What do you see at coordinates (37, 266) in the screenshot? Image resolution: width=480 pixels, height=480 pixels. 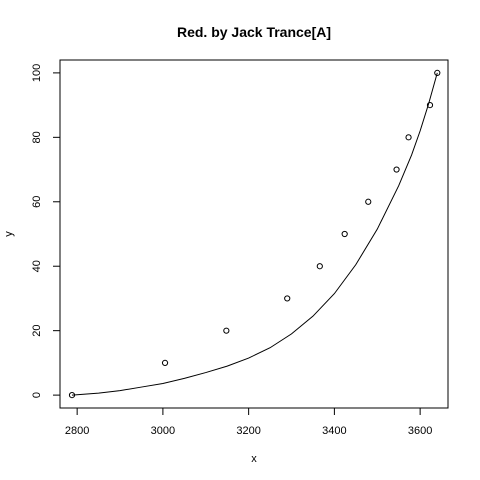 I see `y-tick-label: 40` at bounding box center [37, 266].